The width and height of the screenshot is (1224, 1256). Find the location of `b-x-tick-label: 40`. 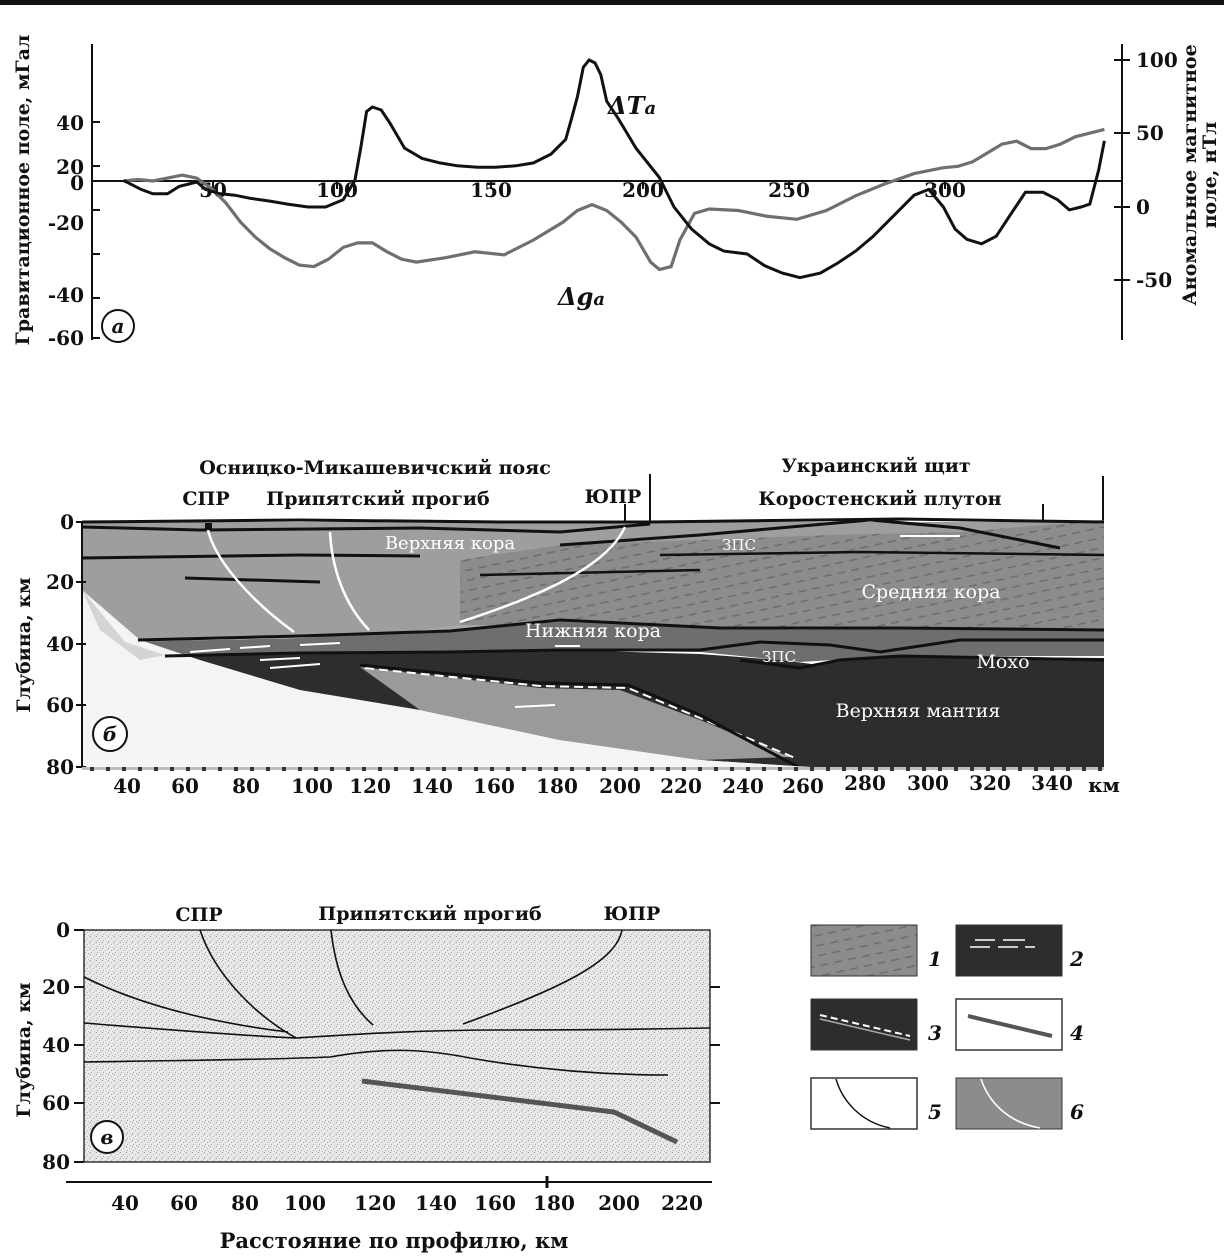

b-x-tick-label: 40 is located at coordinates (127, 786).